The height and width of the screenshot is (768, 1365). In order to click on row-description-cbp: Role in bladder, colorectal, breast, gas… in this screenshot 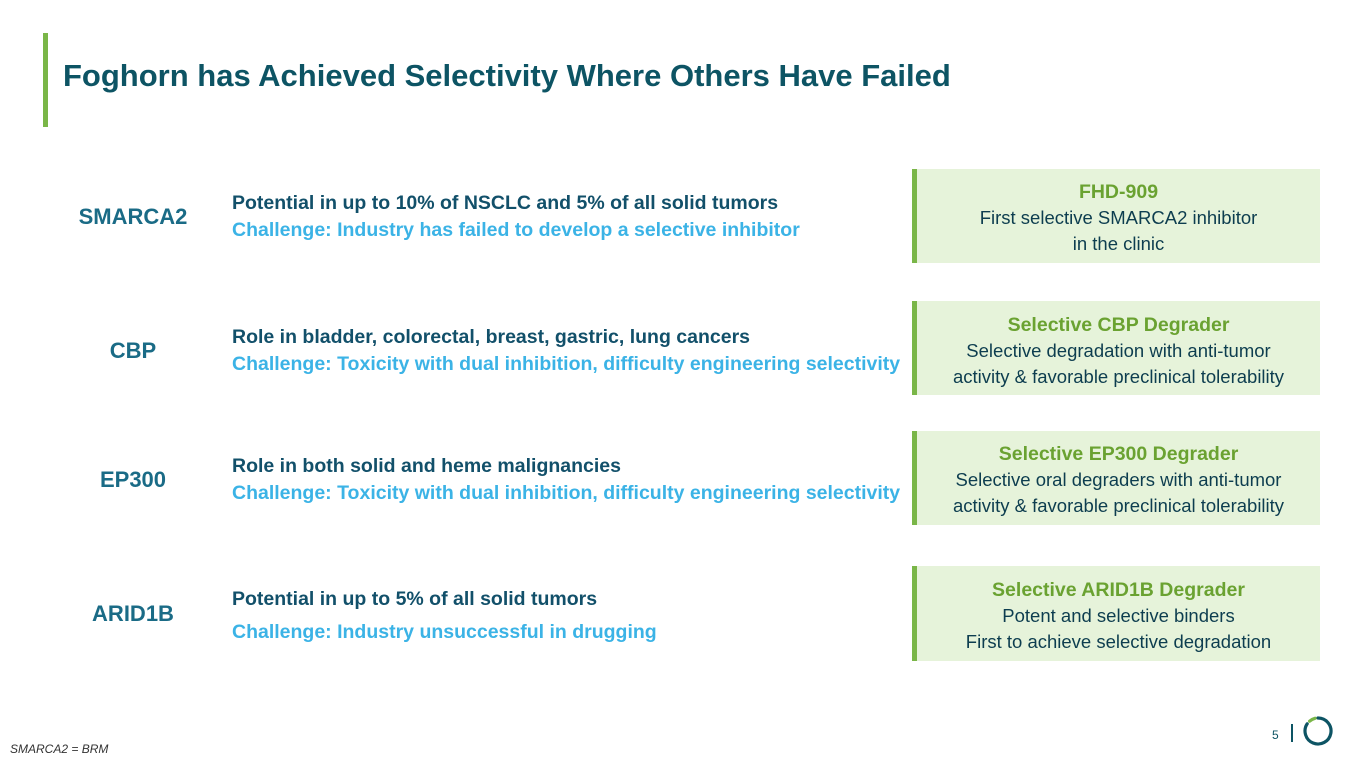, I will do `click(567, 351)`.